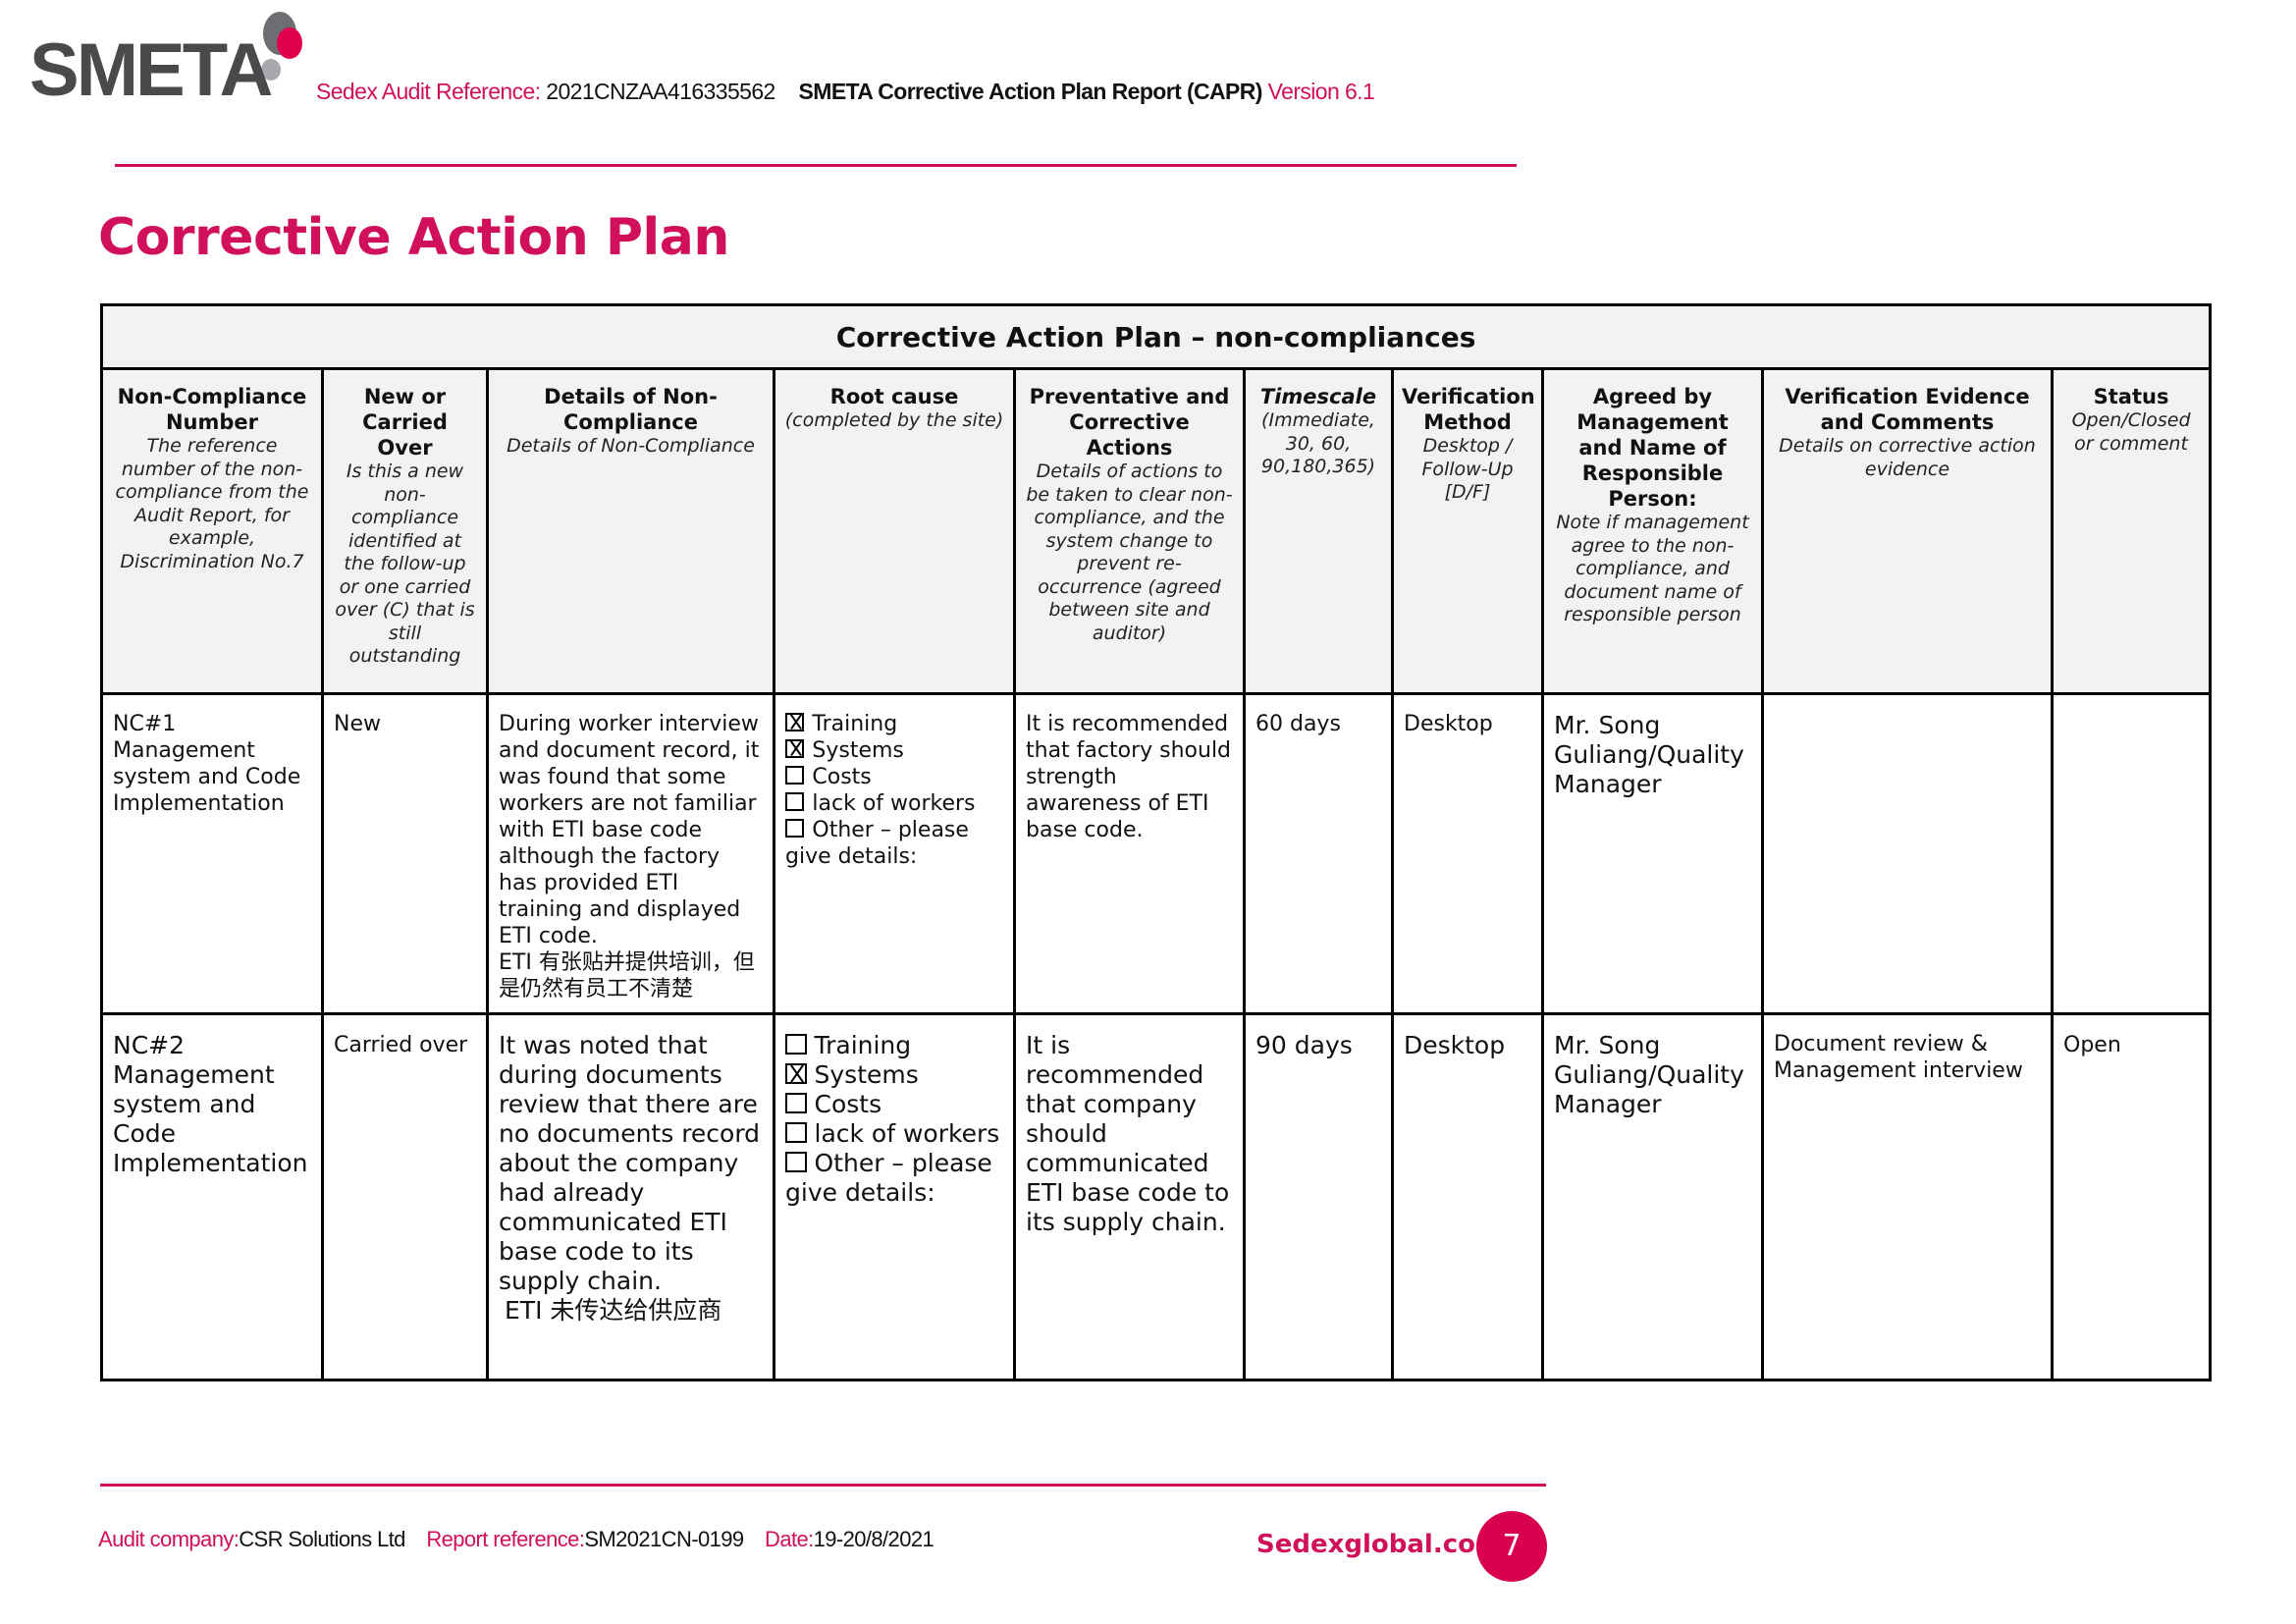 The width and height of the screenshot is (2296, 1624). What do you see at coordinates (405, 853) in the screenshot?
I see `new-or-carried-cell: New` at bounding box center [405, 853].